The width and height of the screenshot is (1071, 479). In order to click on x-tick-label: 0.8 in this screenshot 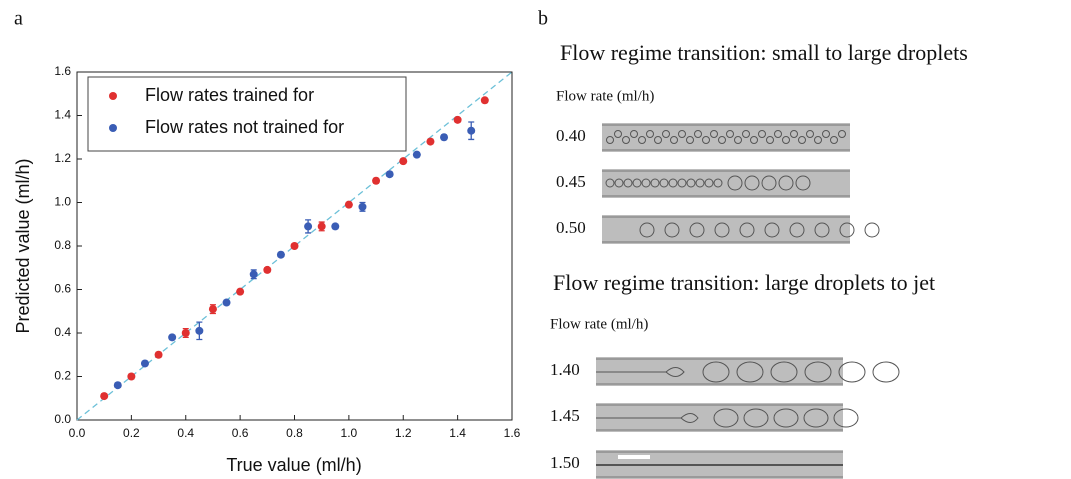, I will do `click(294, 433)`.